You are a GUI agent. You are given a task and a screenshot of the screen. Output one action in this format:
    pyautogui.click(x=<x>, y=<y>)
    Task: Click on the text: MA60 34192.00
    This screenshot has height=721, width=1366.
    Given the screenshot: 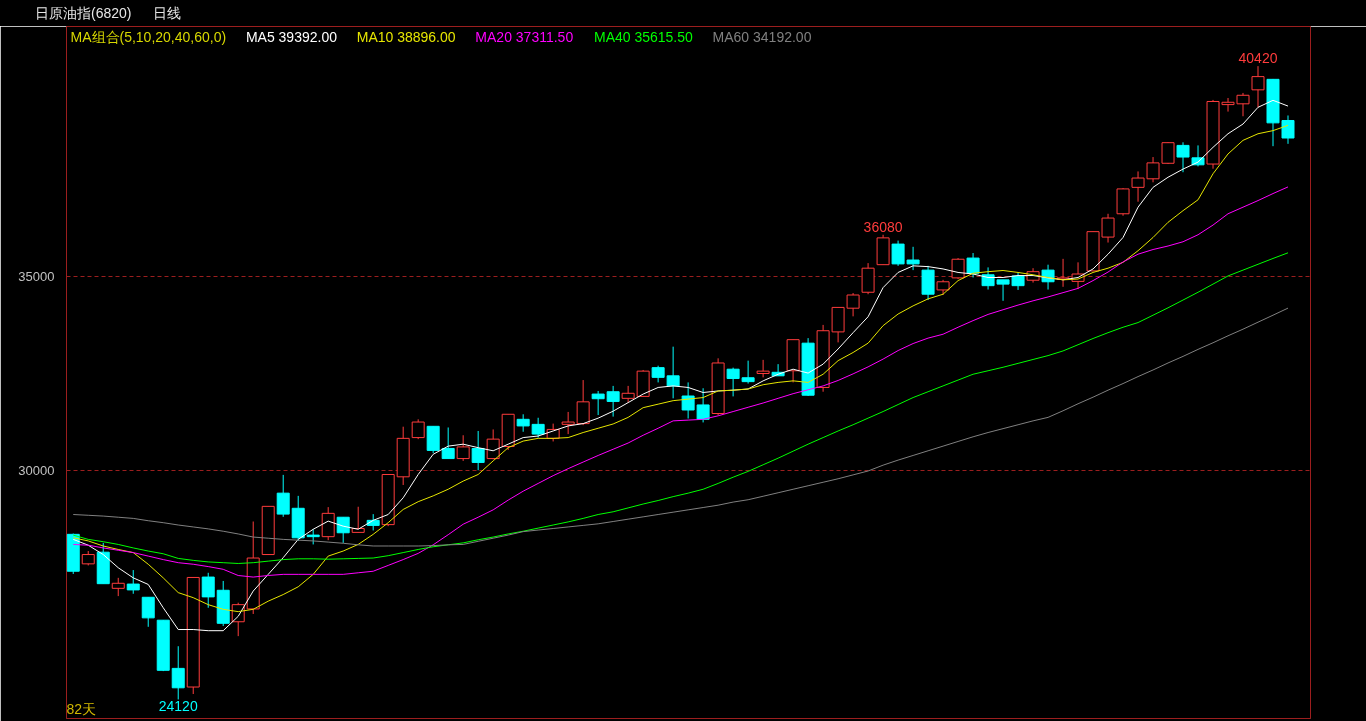 What is the action you would take?
    pyautogui.click(x=762, y=36)
    